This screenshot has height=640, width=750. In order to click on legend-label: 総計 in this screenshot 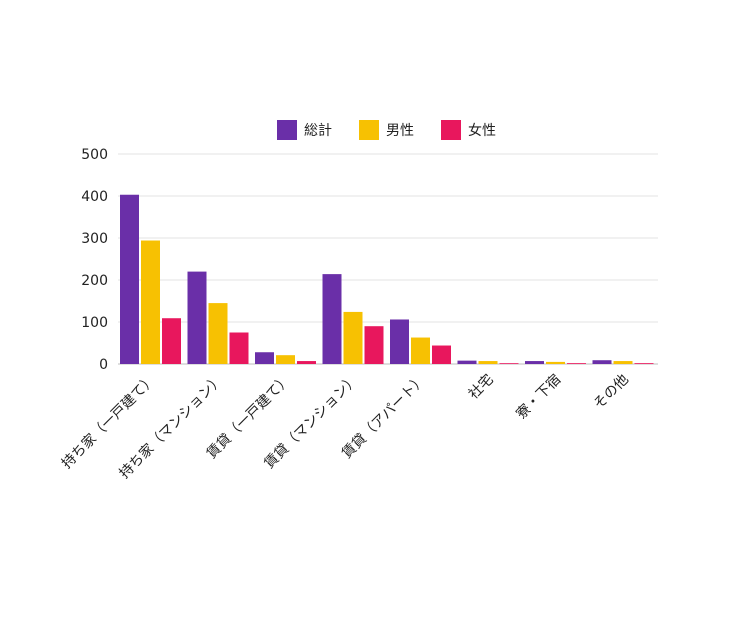, I will do `click(318, 131)`.